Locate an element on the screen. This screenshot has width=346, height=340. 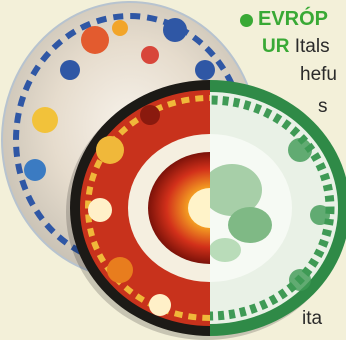
heading-bold-word: UR is located at coordinates (276, 46).